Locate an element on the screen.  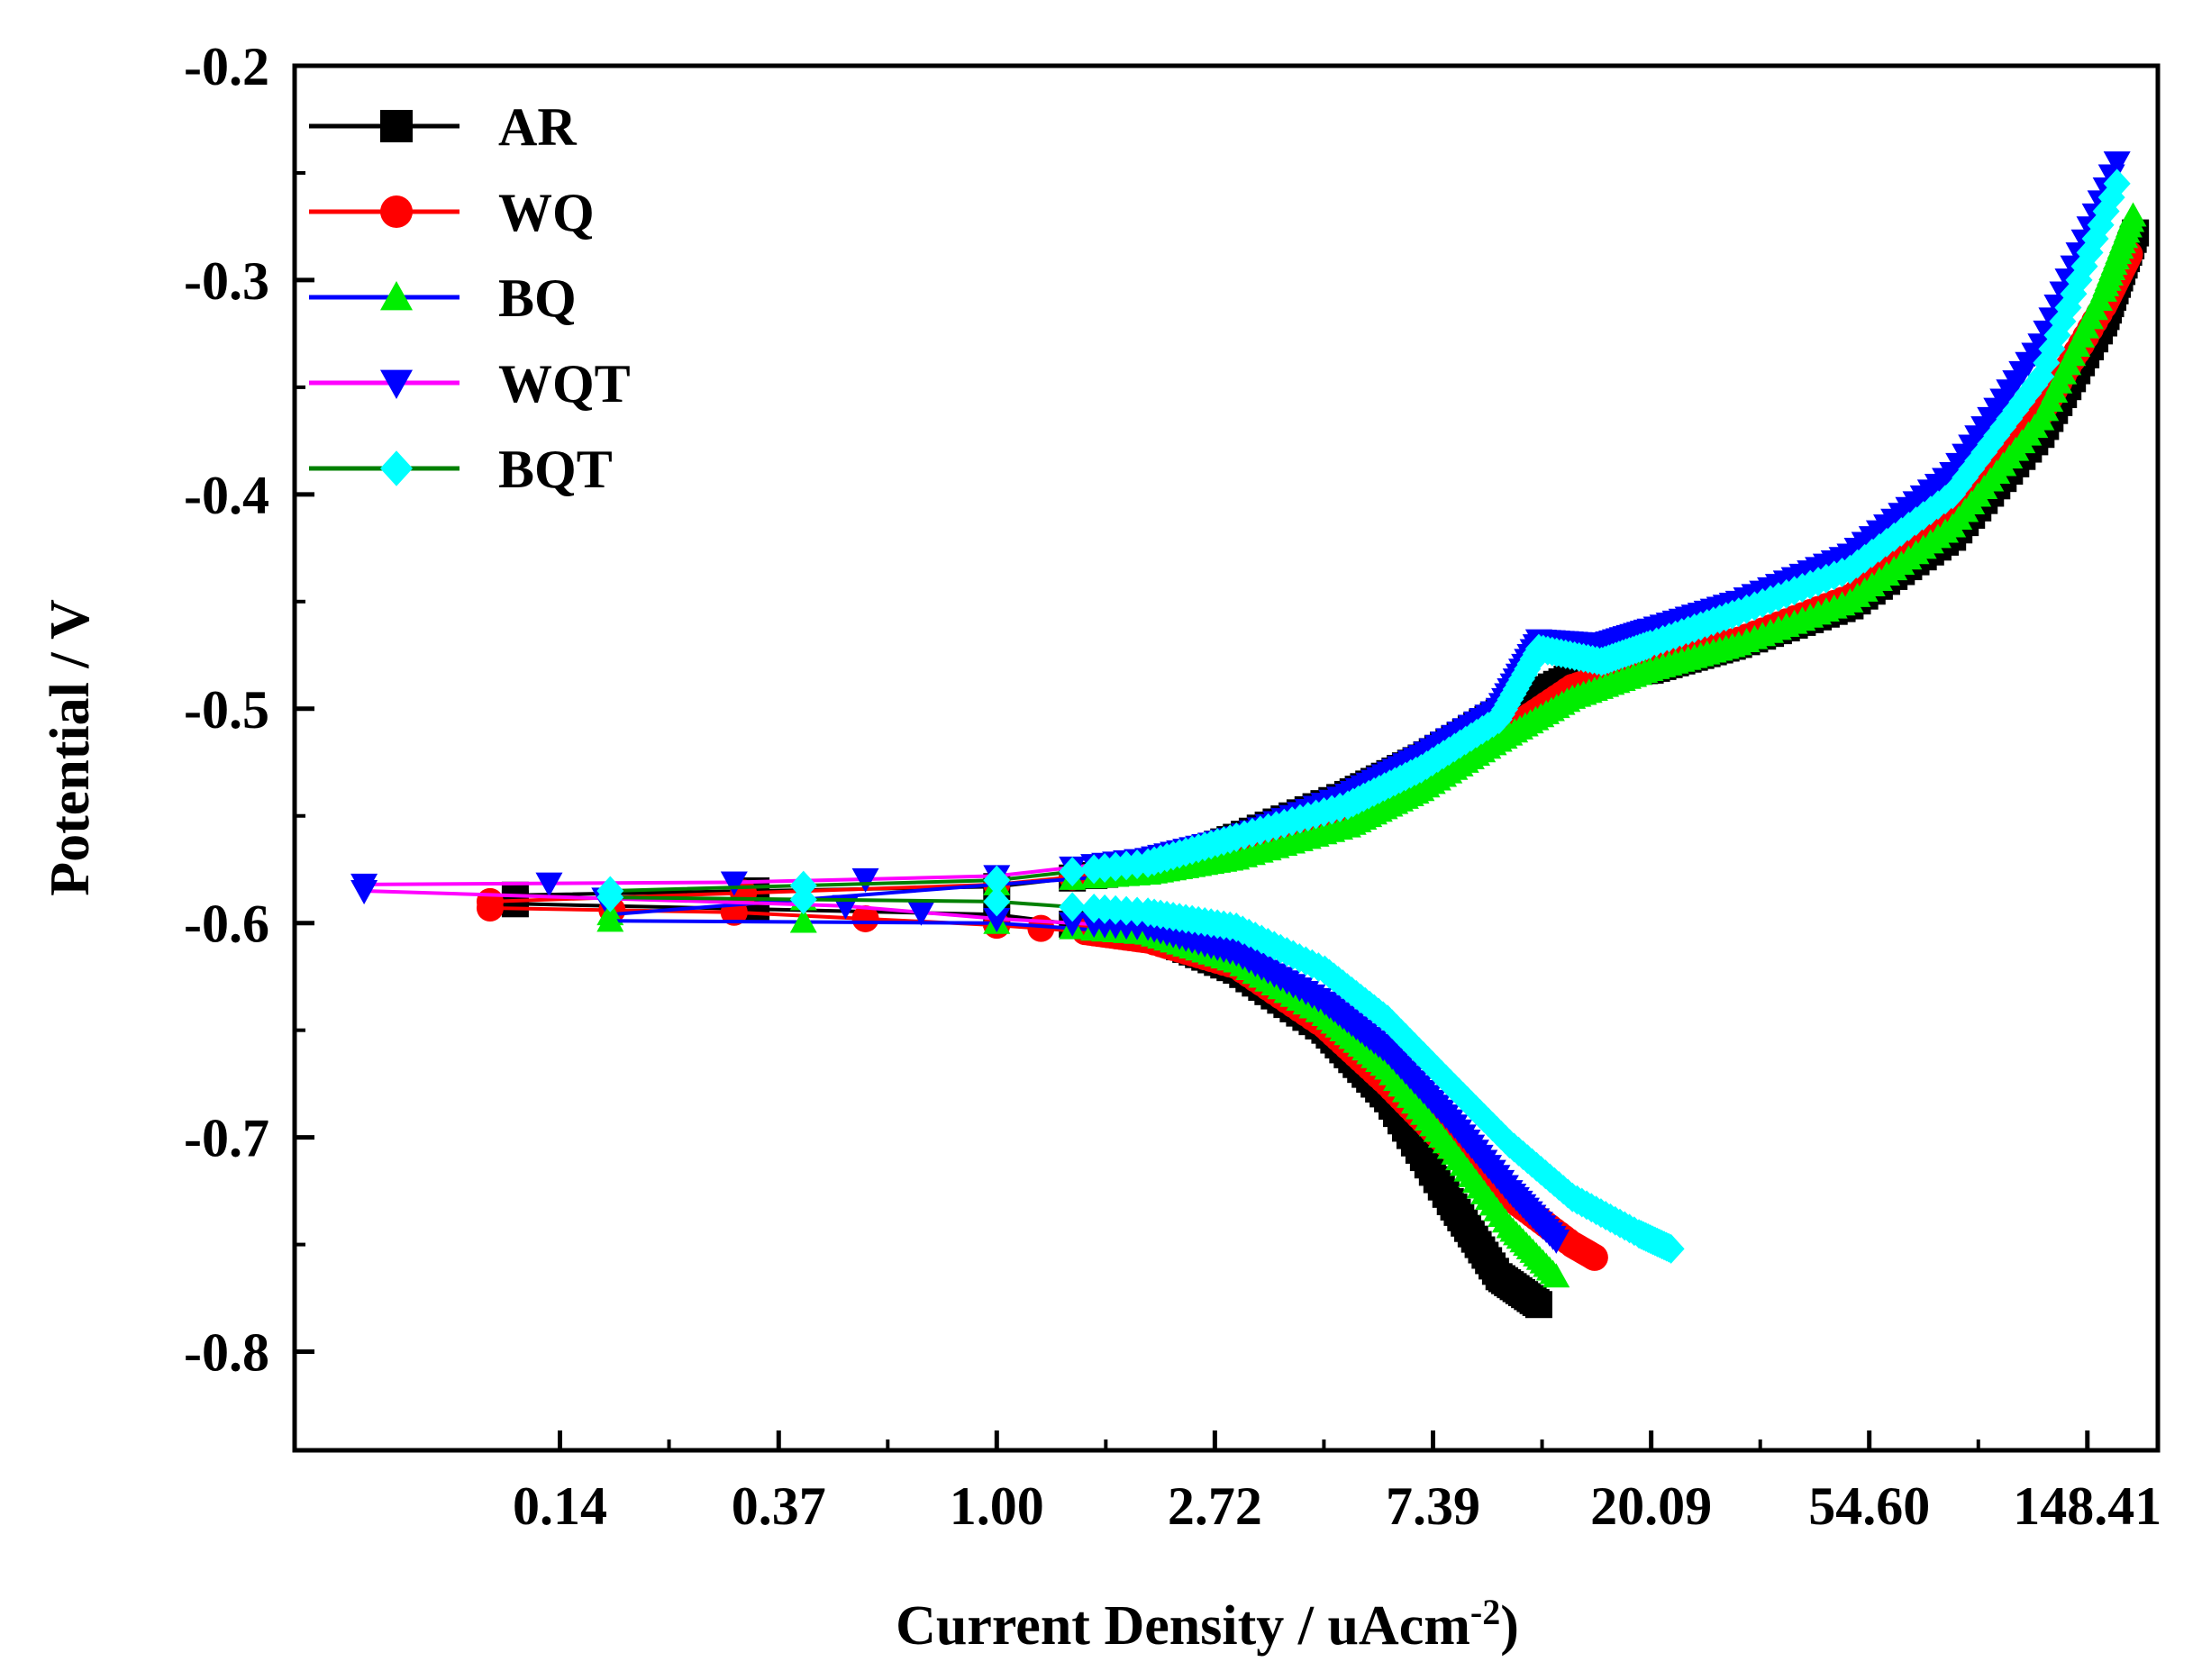
legend-item-ar: AR is located at coordinates (443, 127).